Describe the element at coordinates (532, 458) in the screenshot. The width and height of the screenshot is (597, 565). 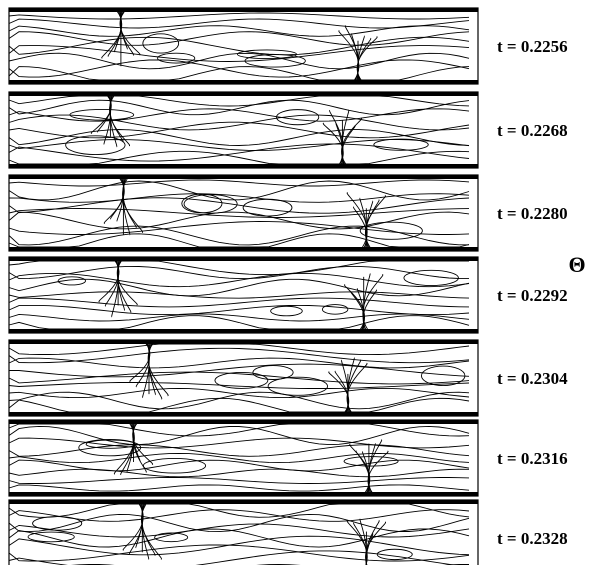
I see `time-label: t = 0.2316` at that location.